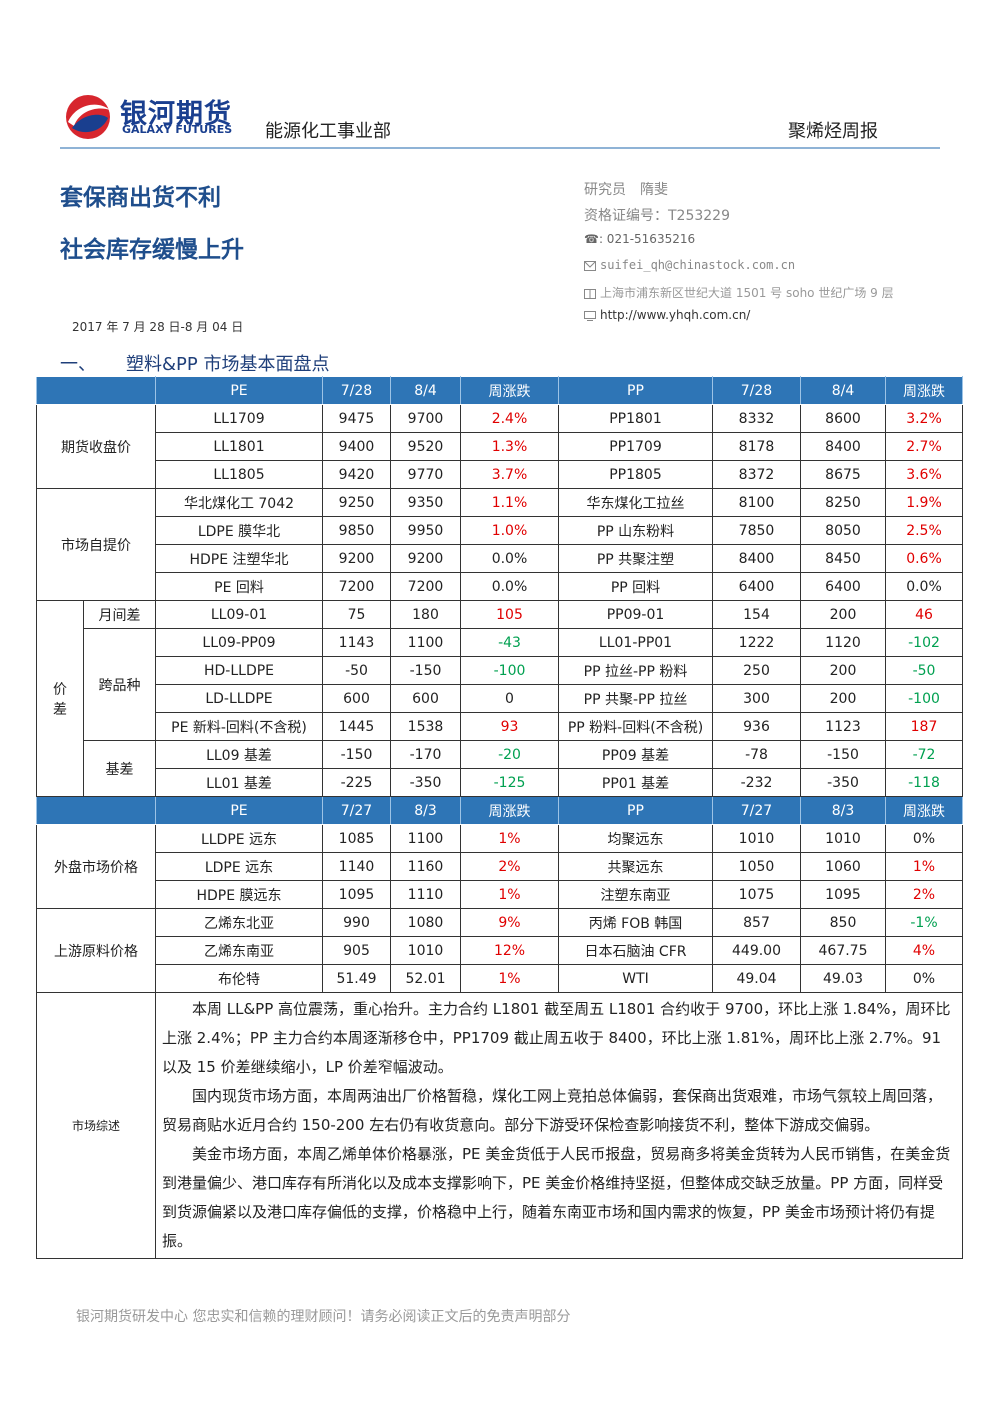 The width and height of the screenshot is (992, 1403). Describe the element at coordinates (635, 978) in the screenshot. I see `cell: WTI` at that location.